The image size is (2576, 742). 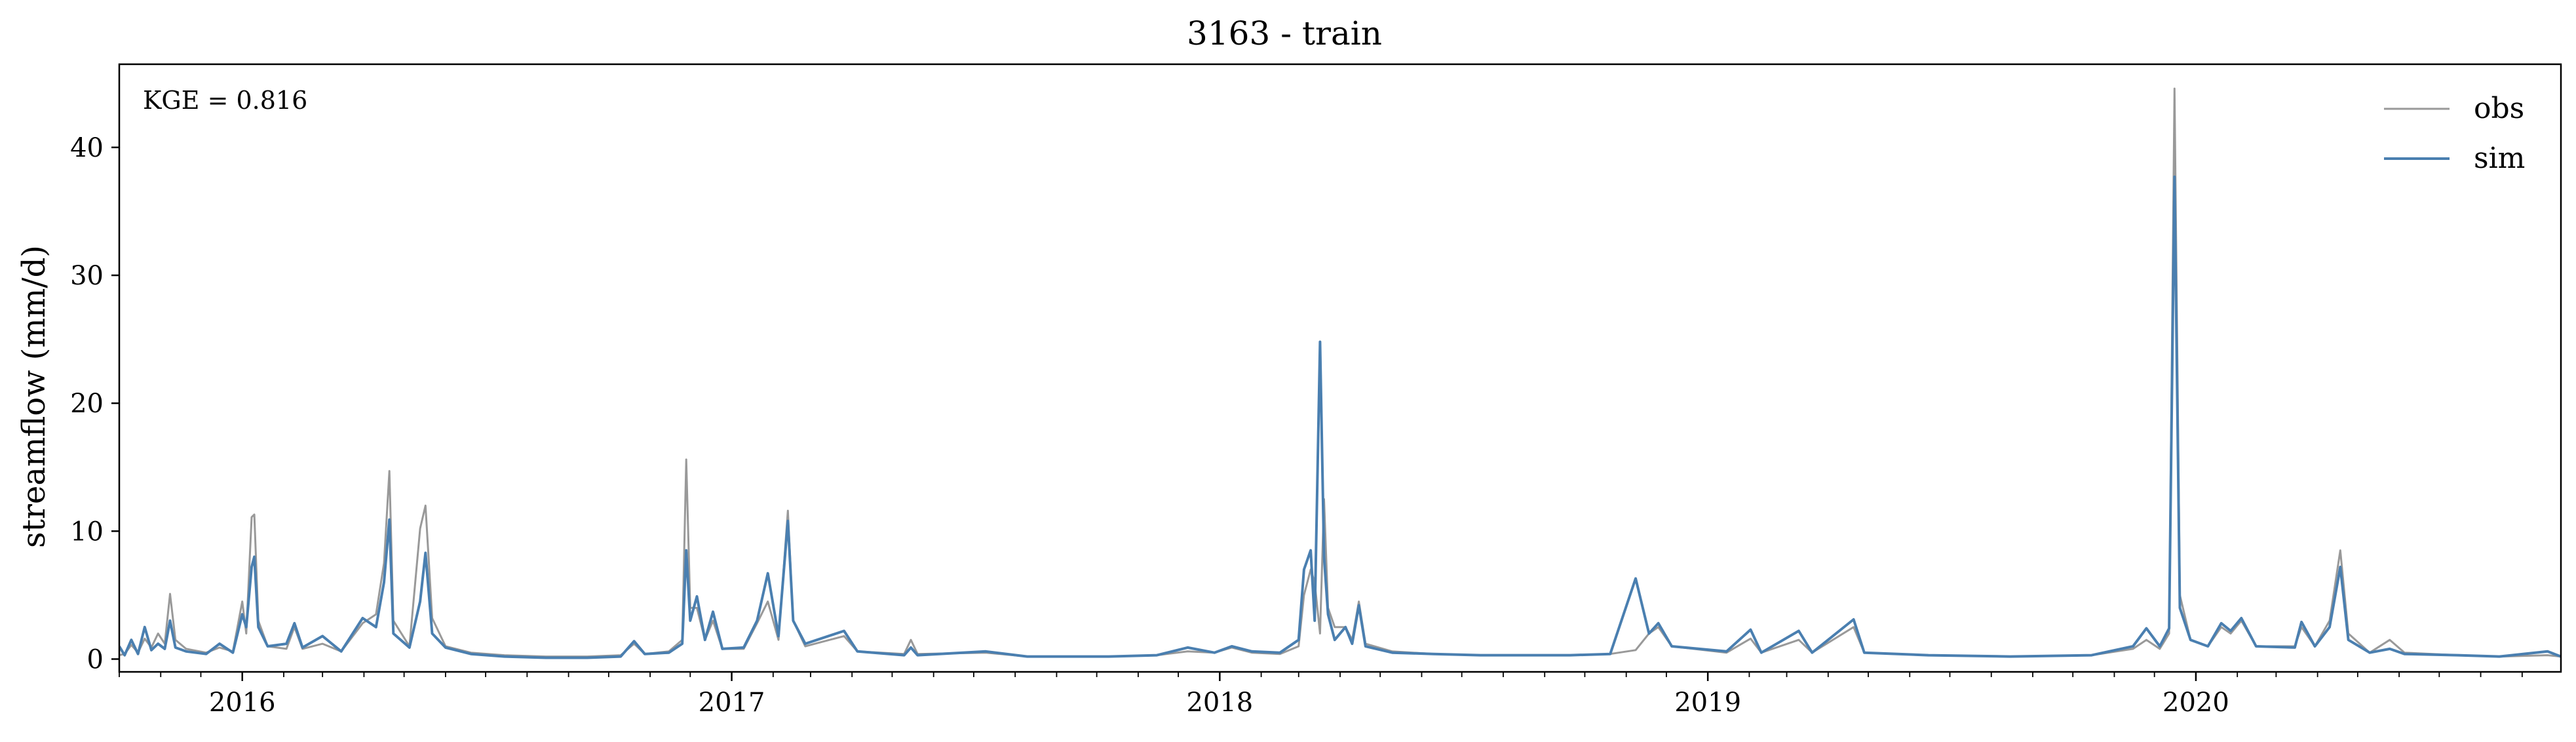 I want to click on y-tick-label: 40, so click(x=87, y=148).